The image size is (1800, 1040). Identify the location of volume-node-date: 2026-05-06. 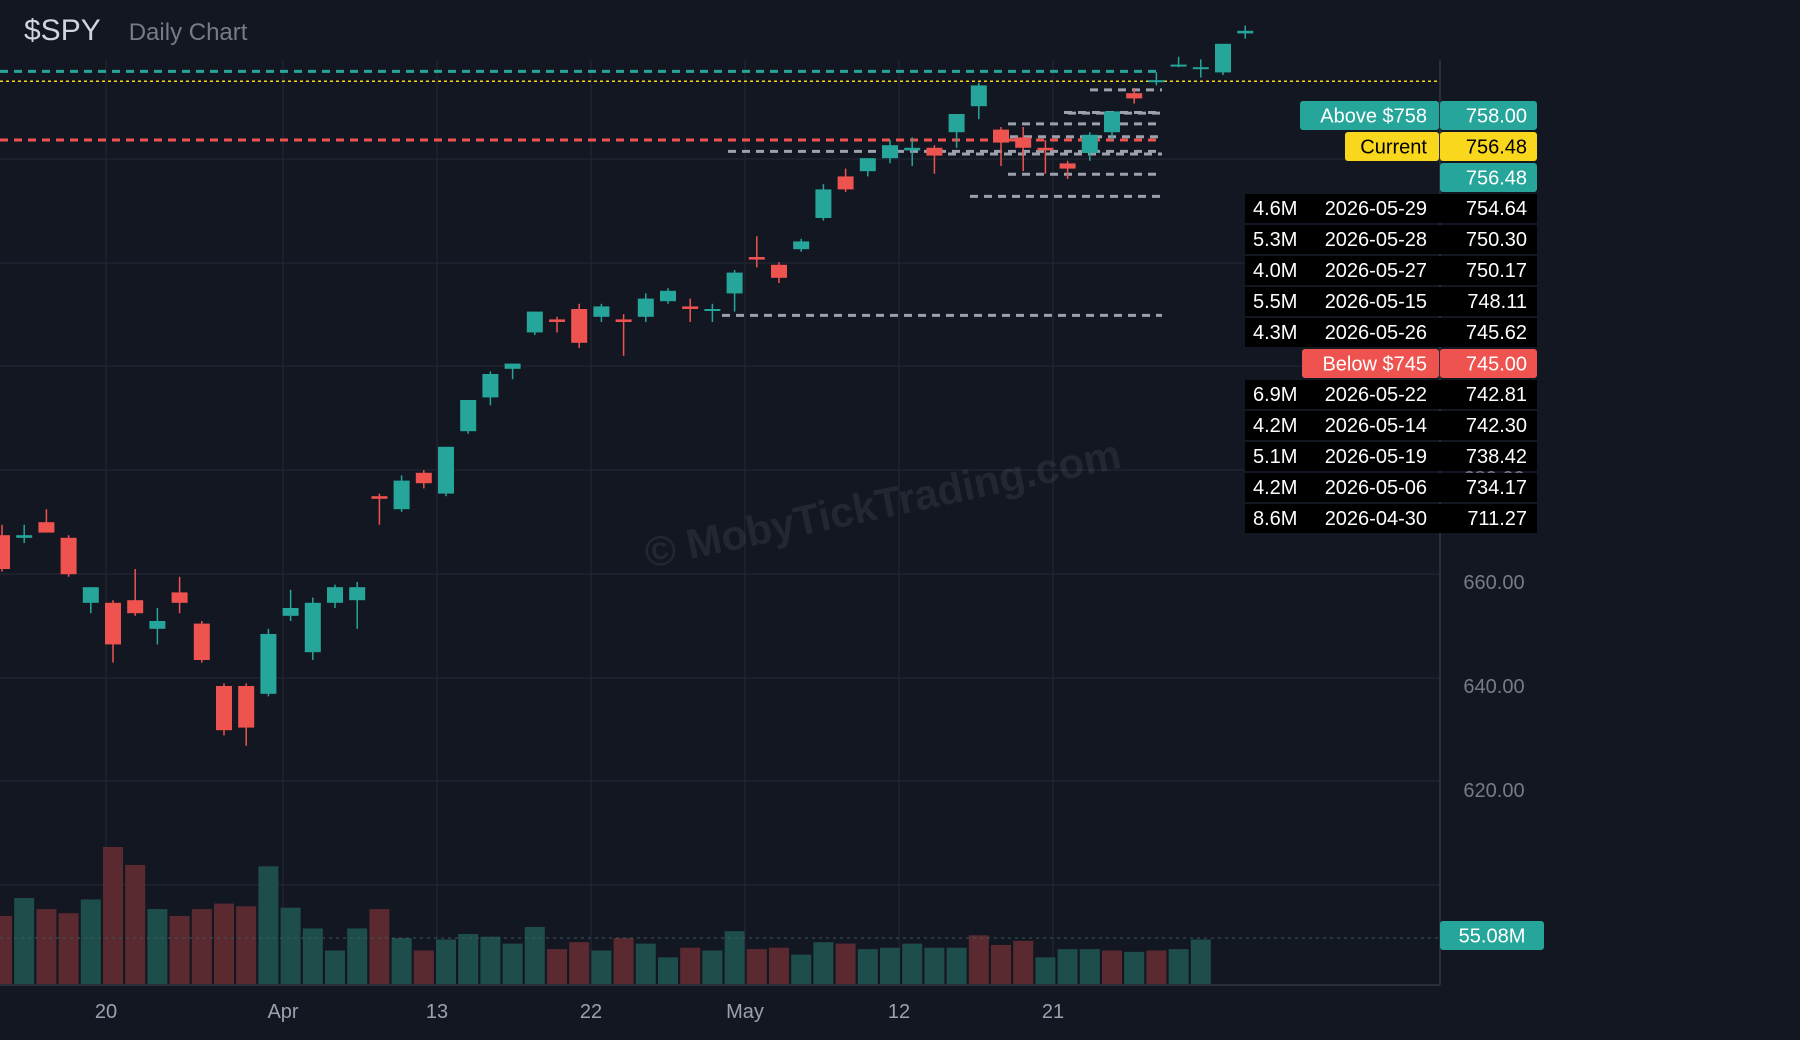
(1376, 488).